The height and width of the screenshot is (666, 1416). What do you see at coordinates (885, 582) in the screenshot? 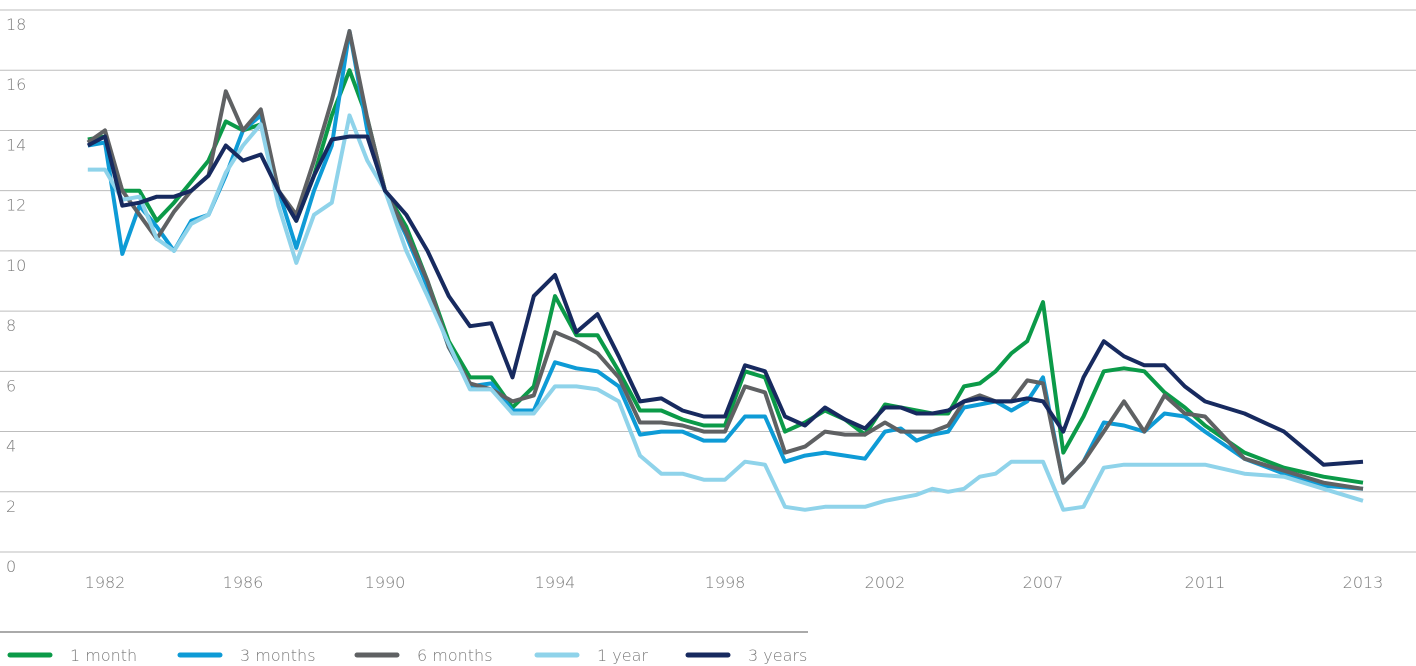
I see `x-tick-label: 2002` at bounding box center [885, 582].